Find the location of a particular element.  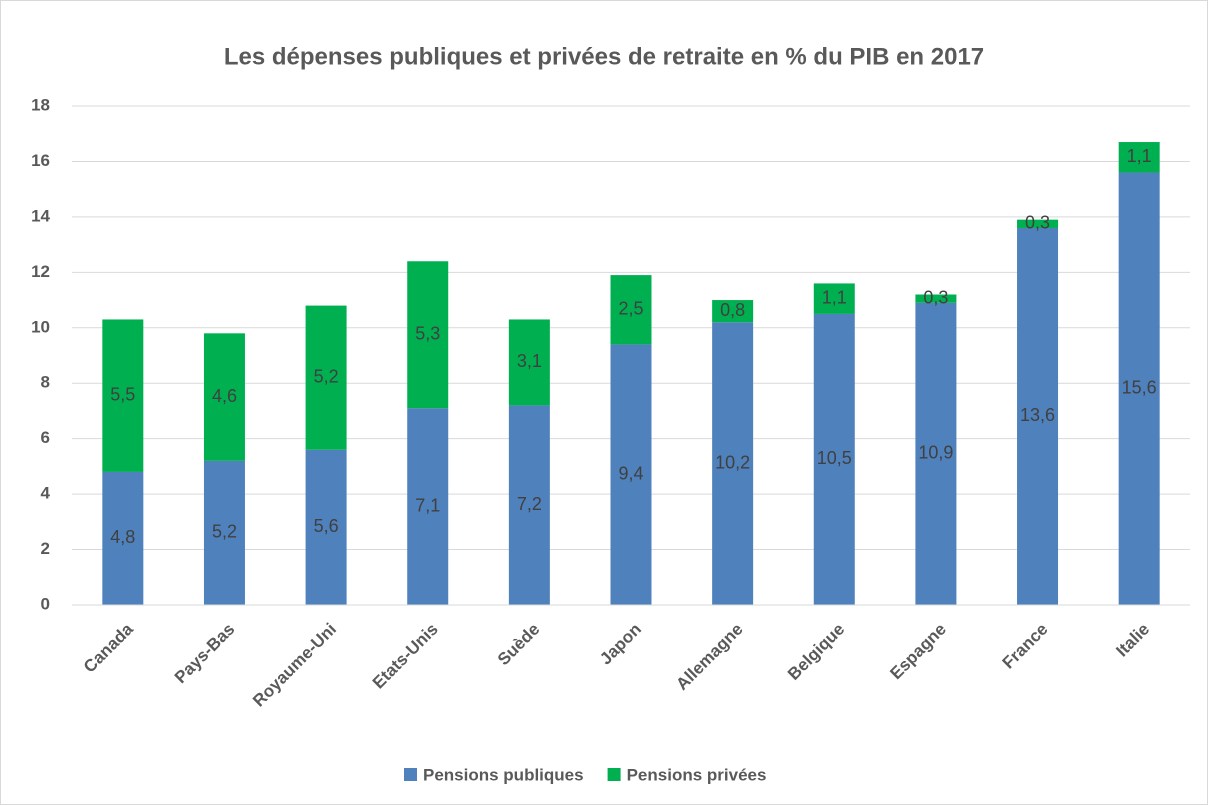

y-tick-label: 14 is located at coordinates (40, 215).